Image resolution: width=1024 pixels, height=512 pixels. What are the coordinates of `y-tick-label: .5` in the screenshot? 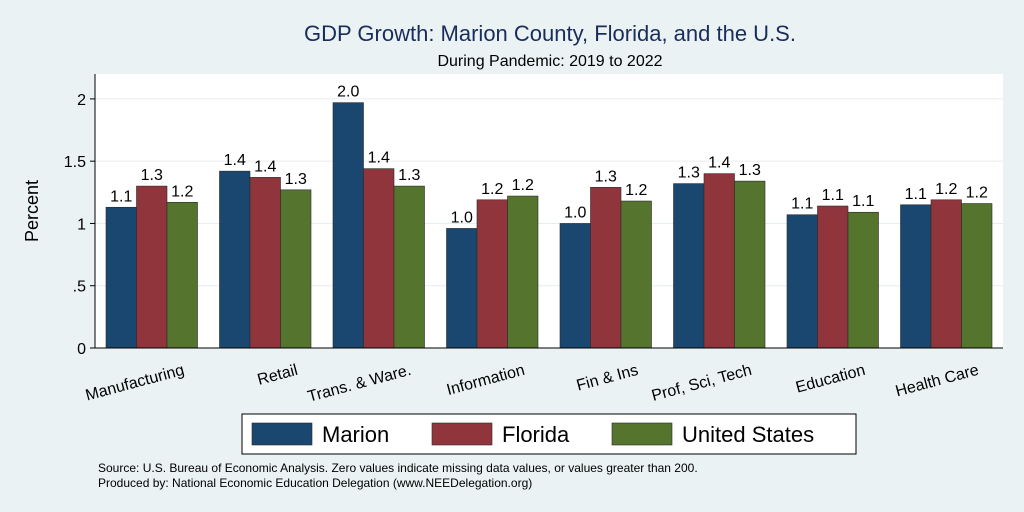 It's located at (79, 287).